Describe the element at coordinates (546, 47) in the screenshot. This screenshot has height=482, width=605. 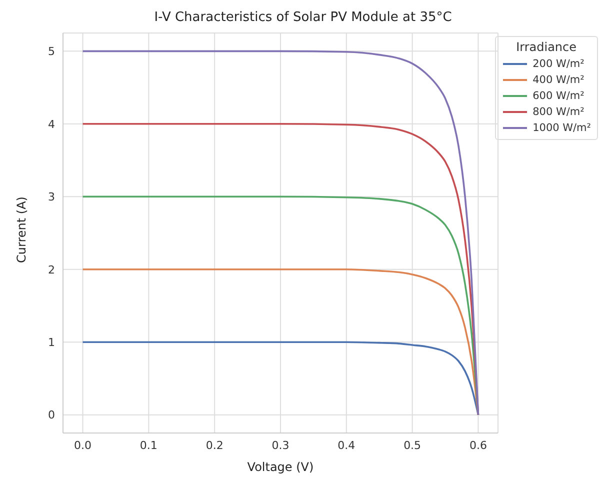
I see `legend-title: Irradiance` at that location.